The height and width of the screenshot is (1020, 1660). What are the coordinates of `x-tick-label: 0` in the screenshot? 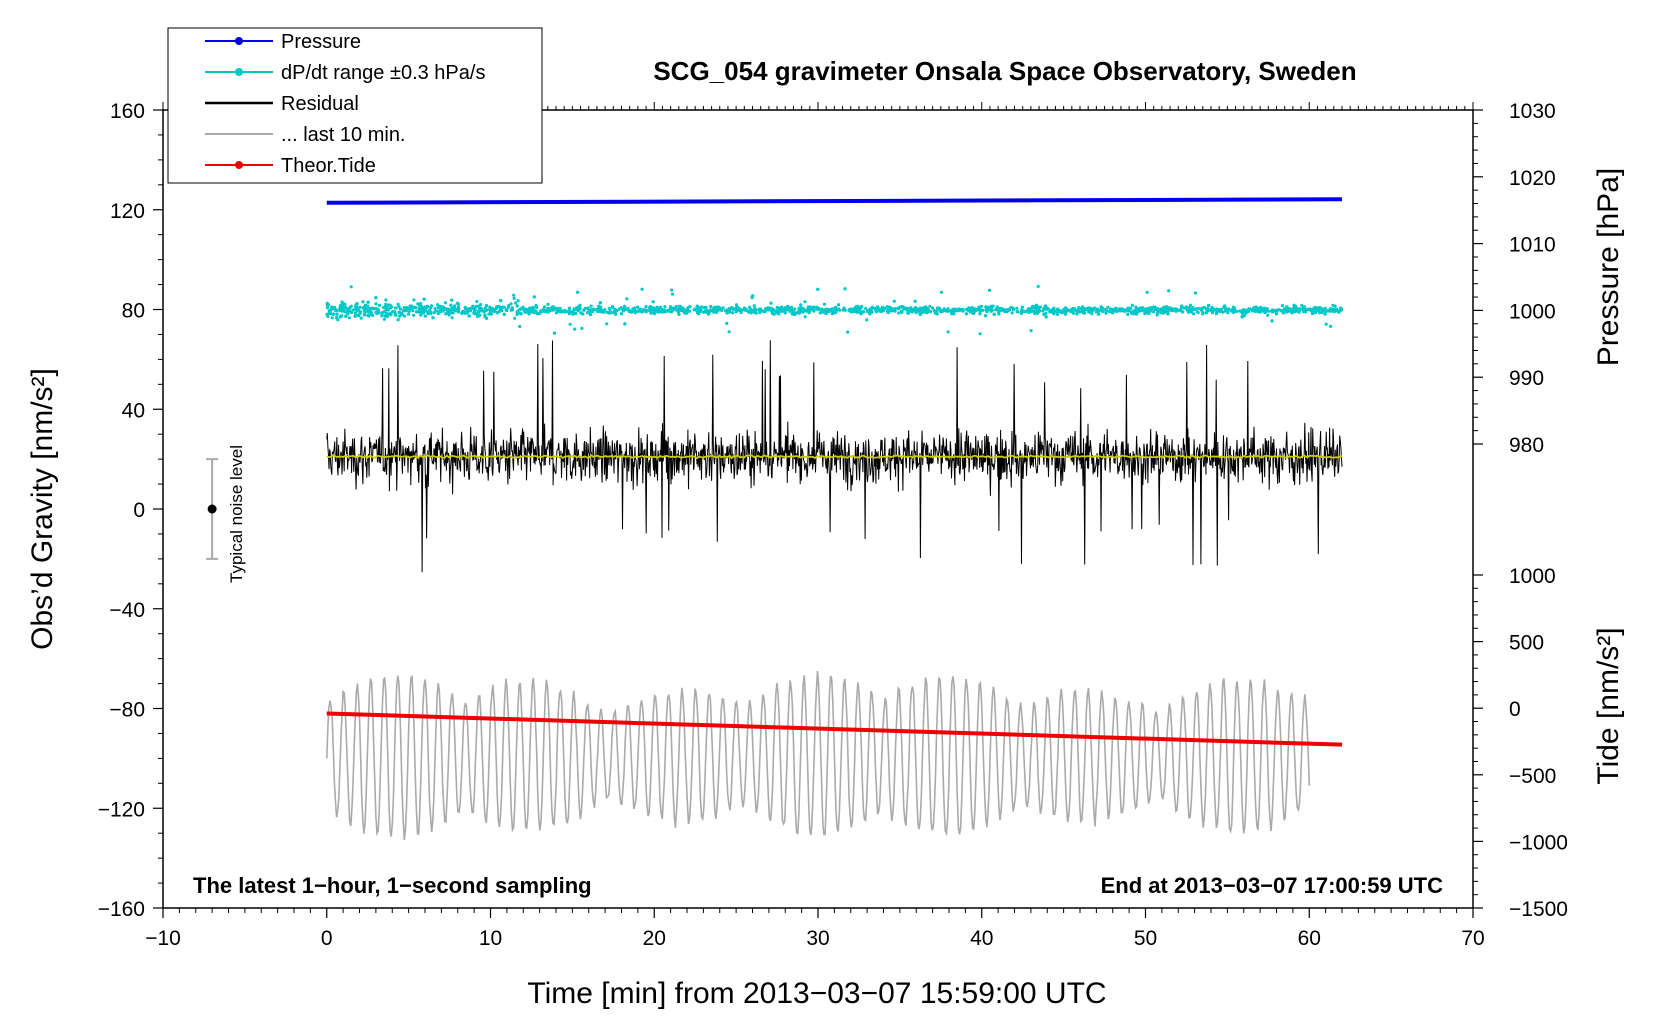 It's located at (327, 938).